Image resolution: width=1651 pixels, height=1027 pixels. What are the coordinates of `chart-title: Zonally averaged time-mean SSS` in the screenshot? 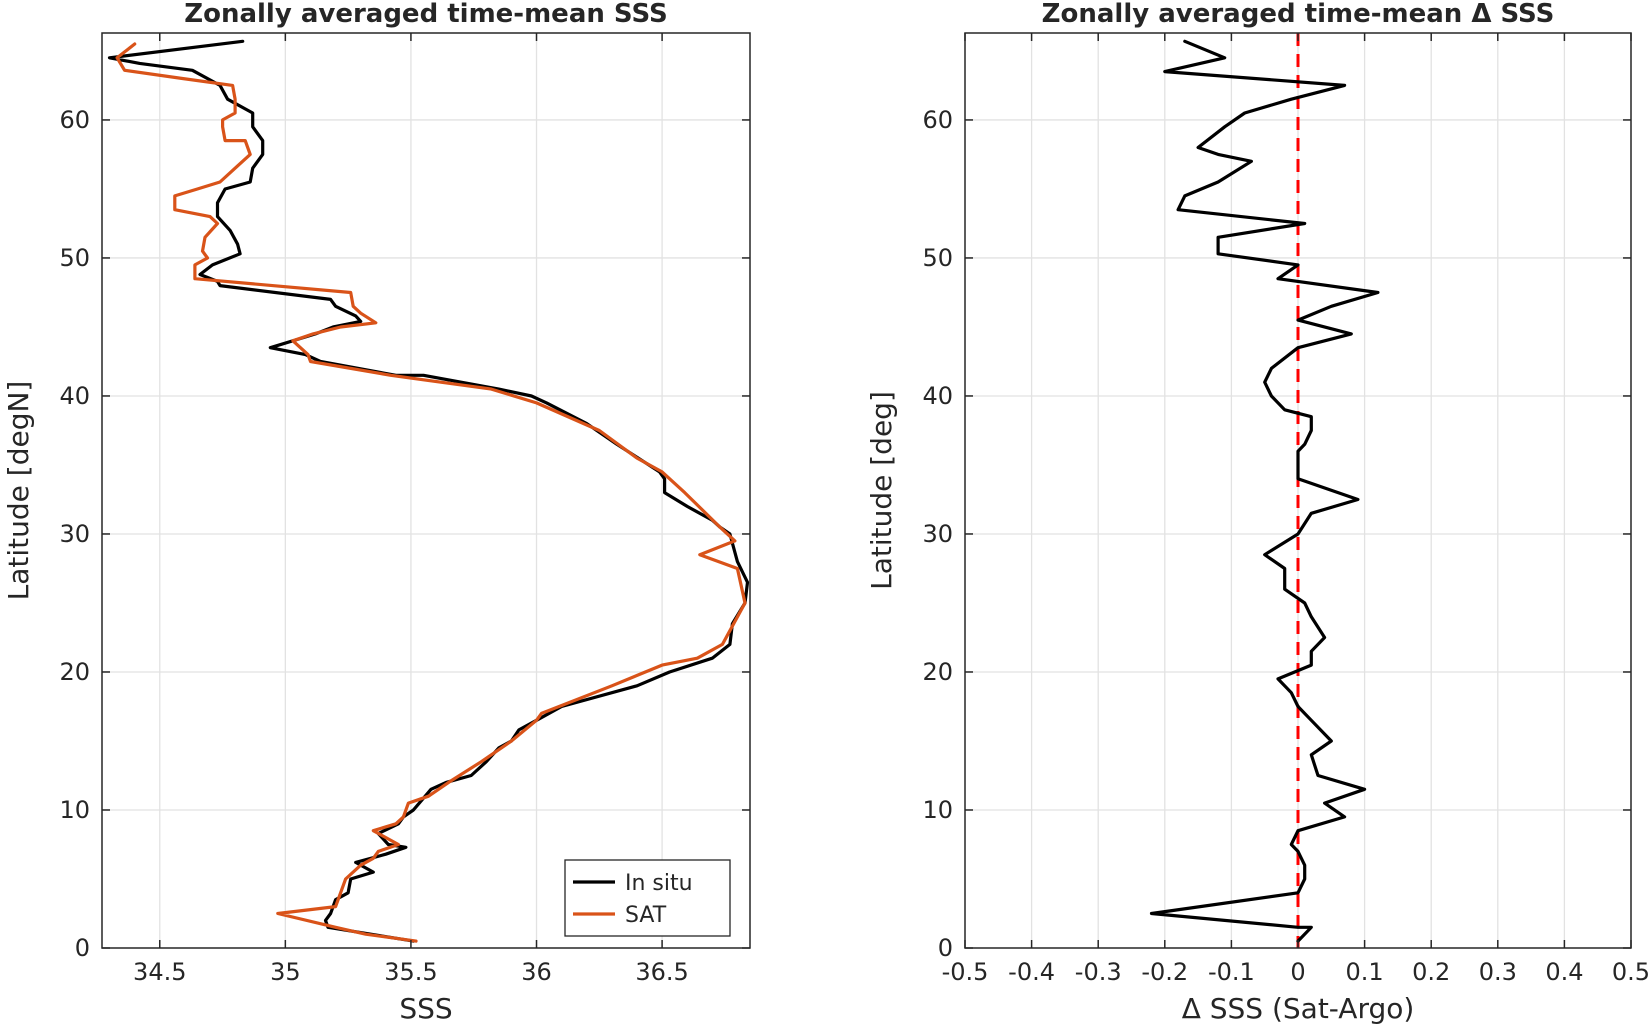 It's located at (426, 14).